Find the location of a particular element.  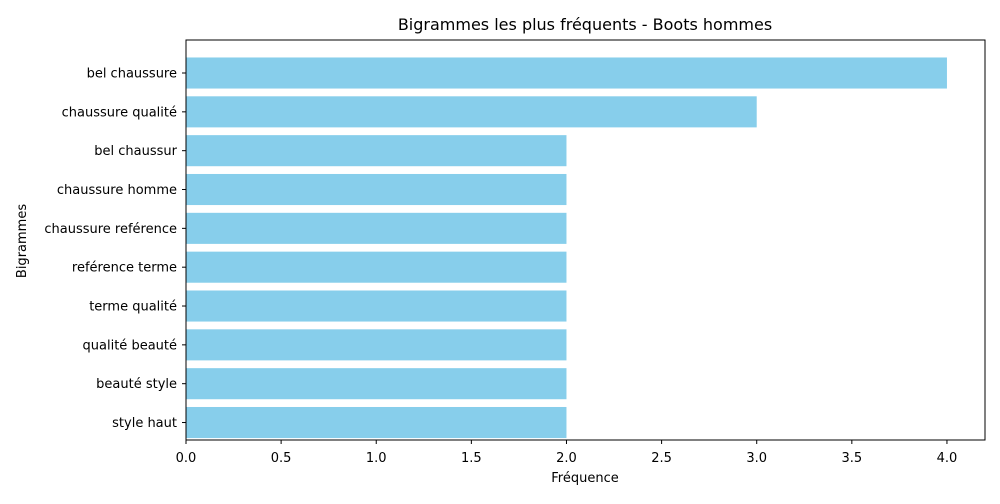

x-tick-label: 0.5 is located at coordinates (281, 458).